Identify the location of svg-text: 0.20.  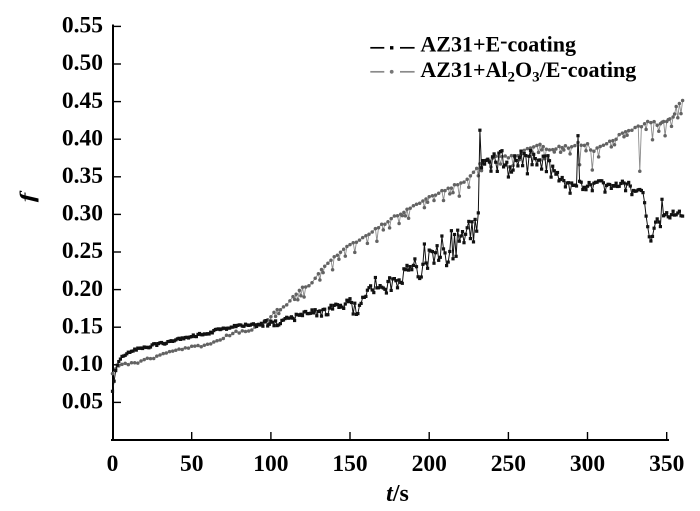
(82, 289).